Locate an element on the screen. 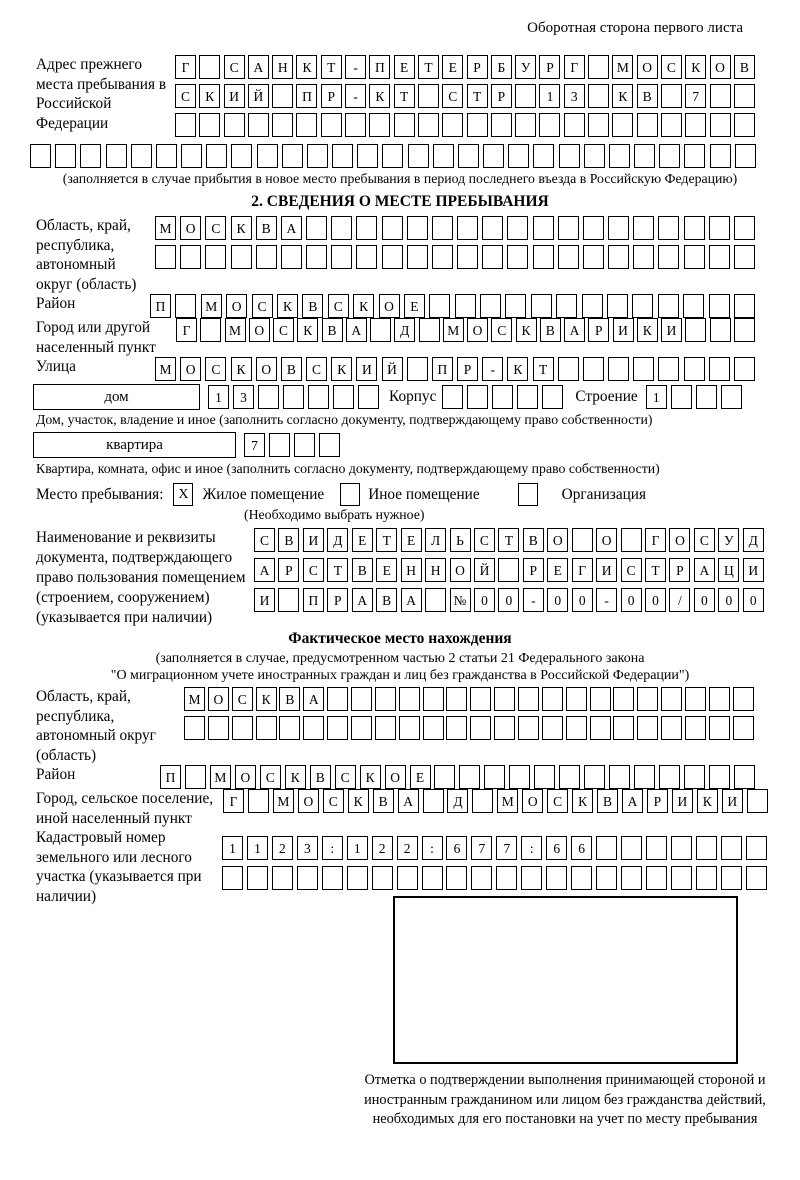  char-box: У is located at coordinates (729, 540).